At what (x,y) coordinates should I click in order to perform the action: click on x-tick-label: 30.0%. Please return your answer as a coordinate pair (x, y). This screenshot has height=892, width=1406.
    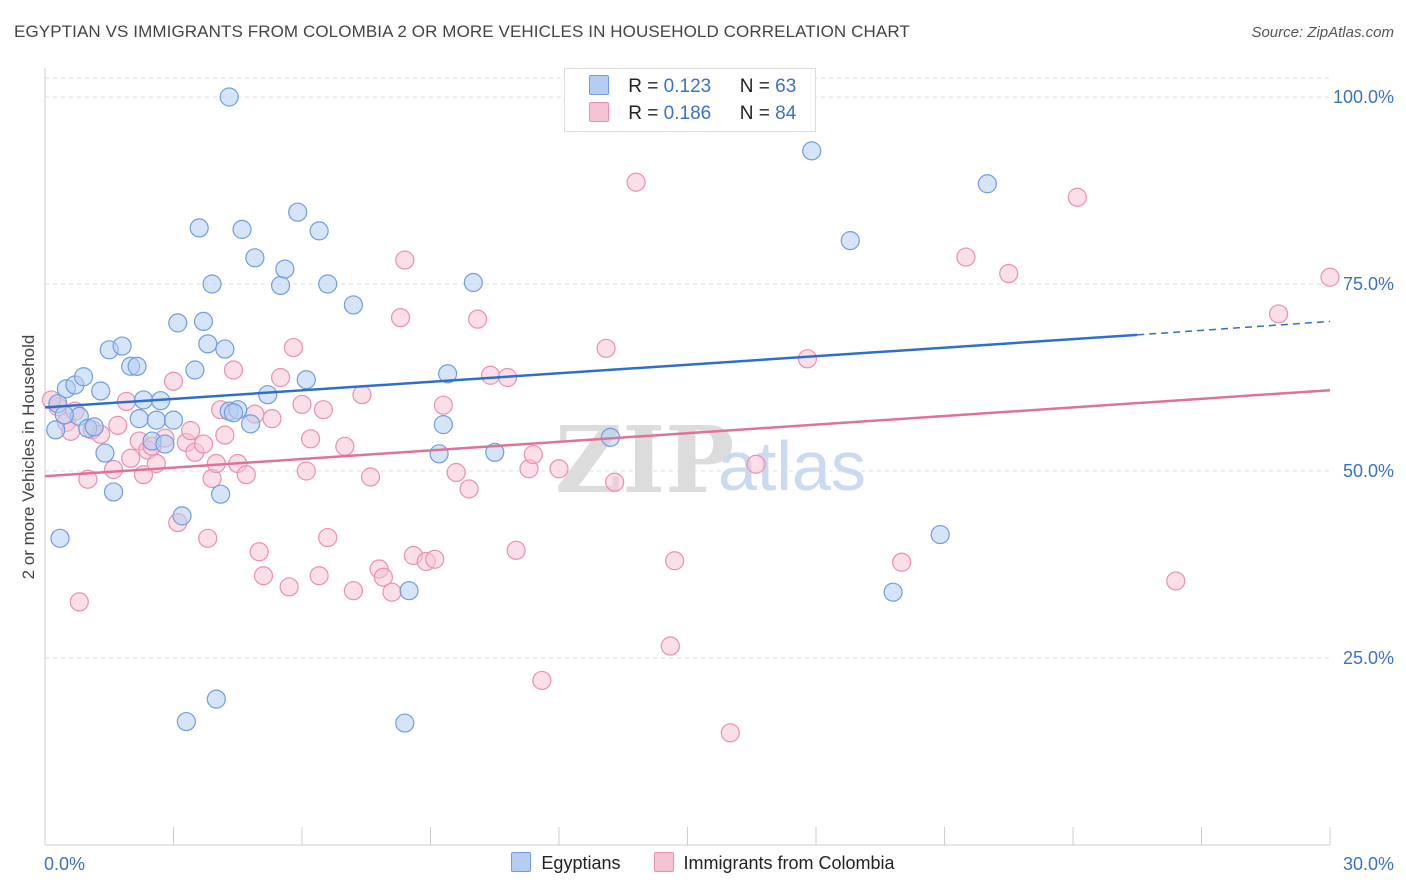
    Looking at the image, I should click on (1368, 864).